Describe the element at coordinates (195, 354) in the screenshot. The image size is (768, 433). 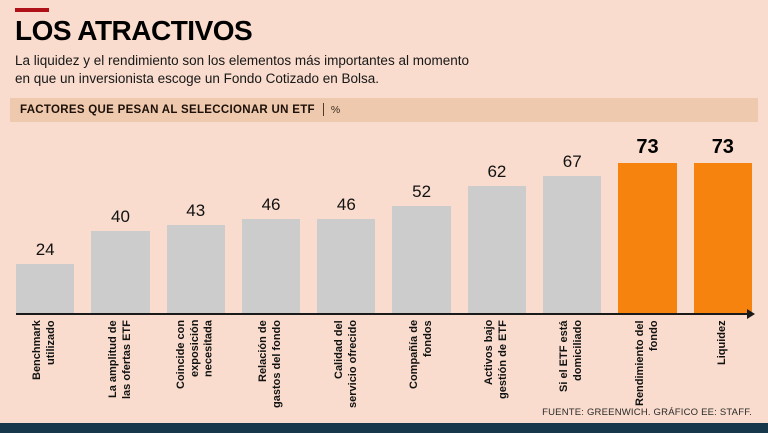
I see `category-label: Coincide con exposición necesitada` at that location.